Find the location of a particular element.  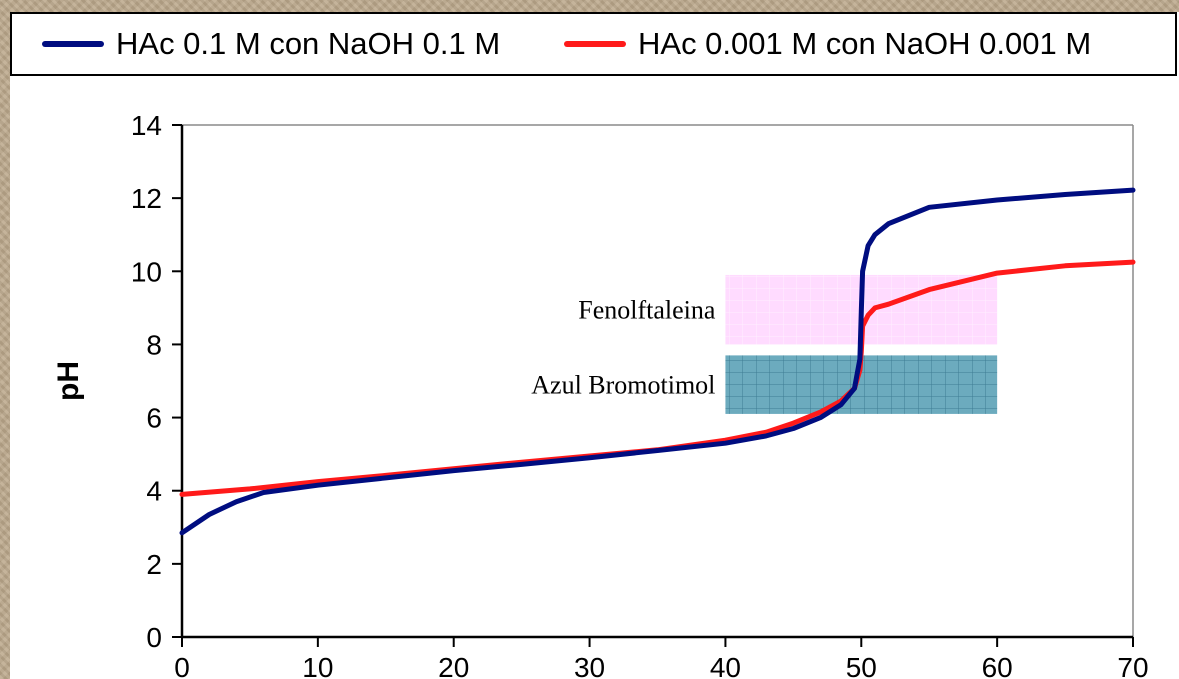

x-tick-label: 10 is located at coordinates (317, 665).